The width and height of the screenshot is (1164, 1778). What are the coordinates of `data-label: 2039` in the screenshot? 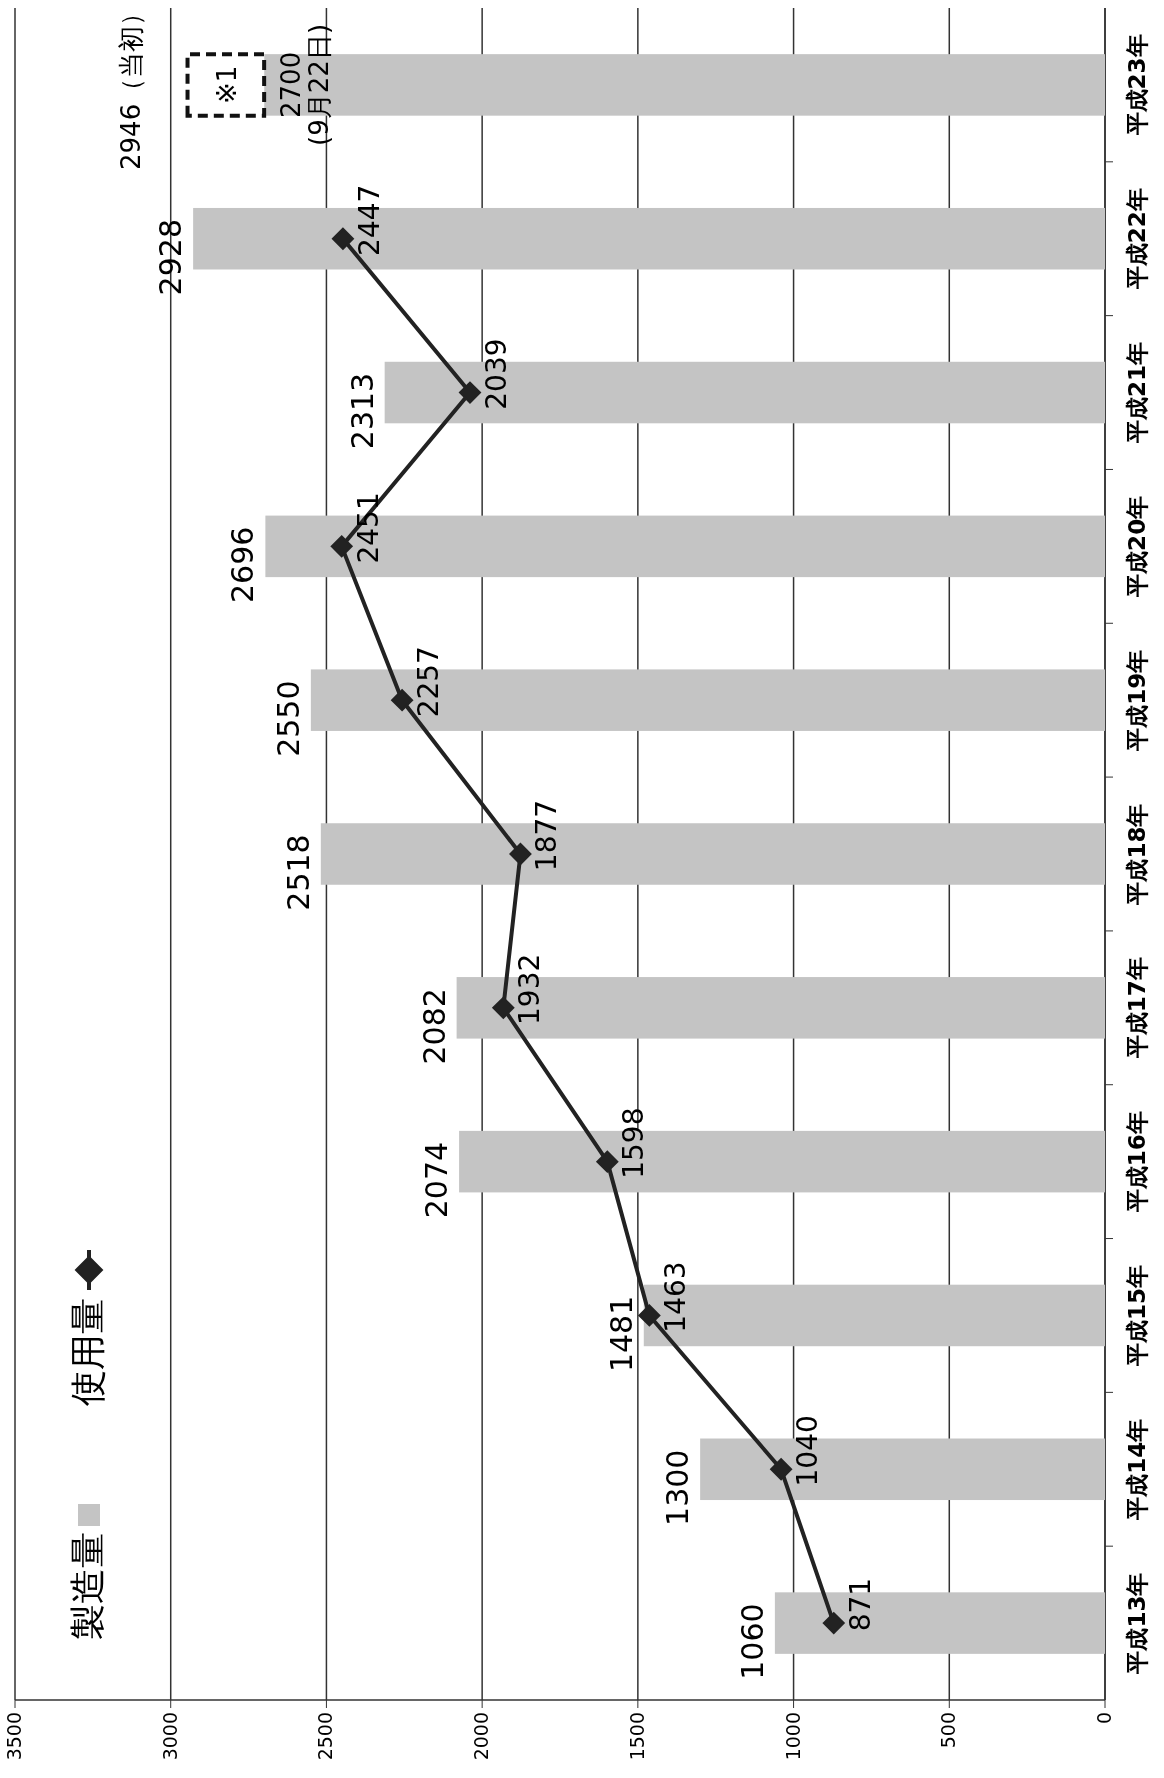 It's located at (496, 374).